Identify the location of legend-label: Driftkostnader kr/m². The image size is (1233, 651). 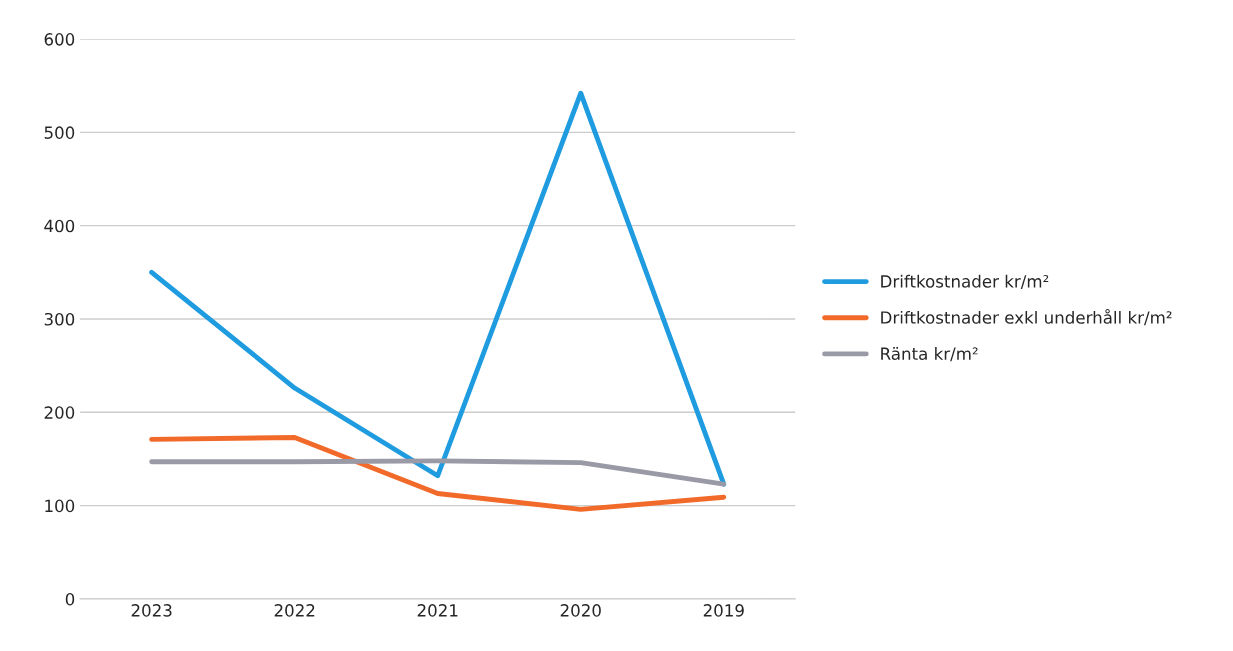
(965, 281).